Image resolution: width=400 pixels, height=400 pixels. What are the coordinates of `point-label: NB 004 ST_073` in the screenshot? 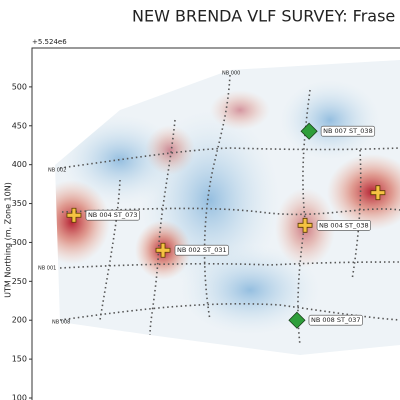 It's located at (113, 215).